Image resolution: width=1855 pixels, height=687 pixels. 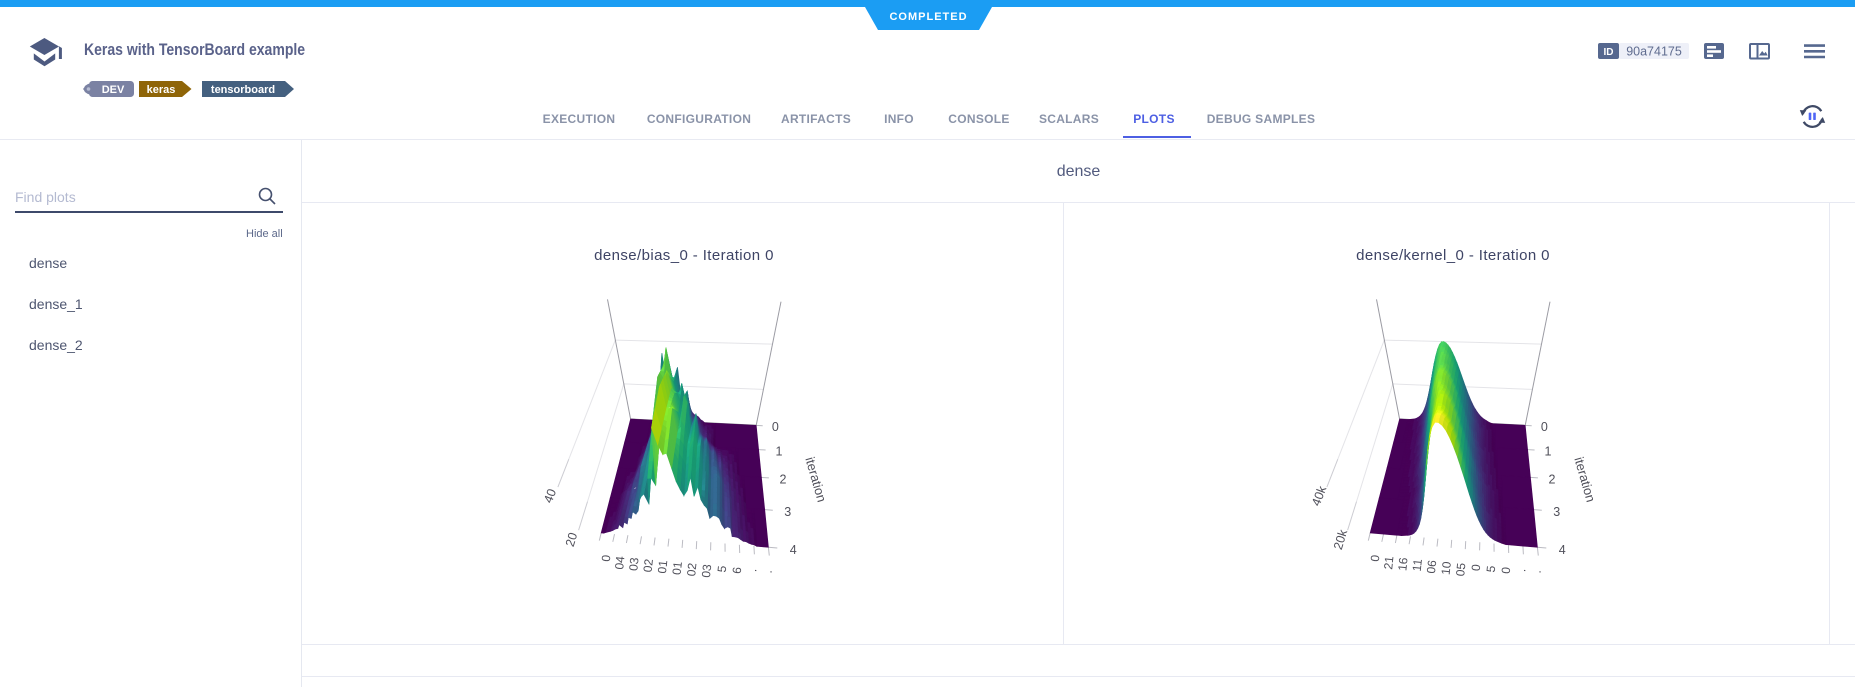 I want to click on svg-text: 21, so click(x=1388, y=562).